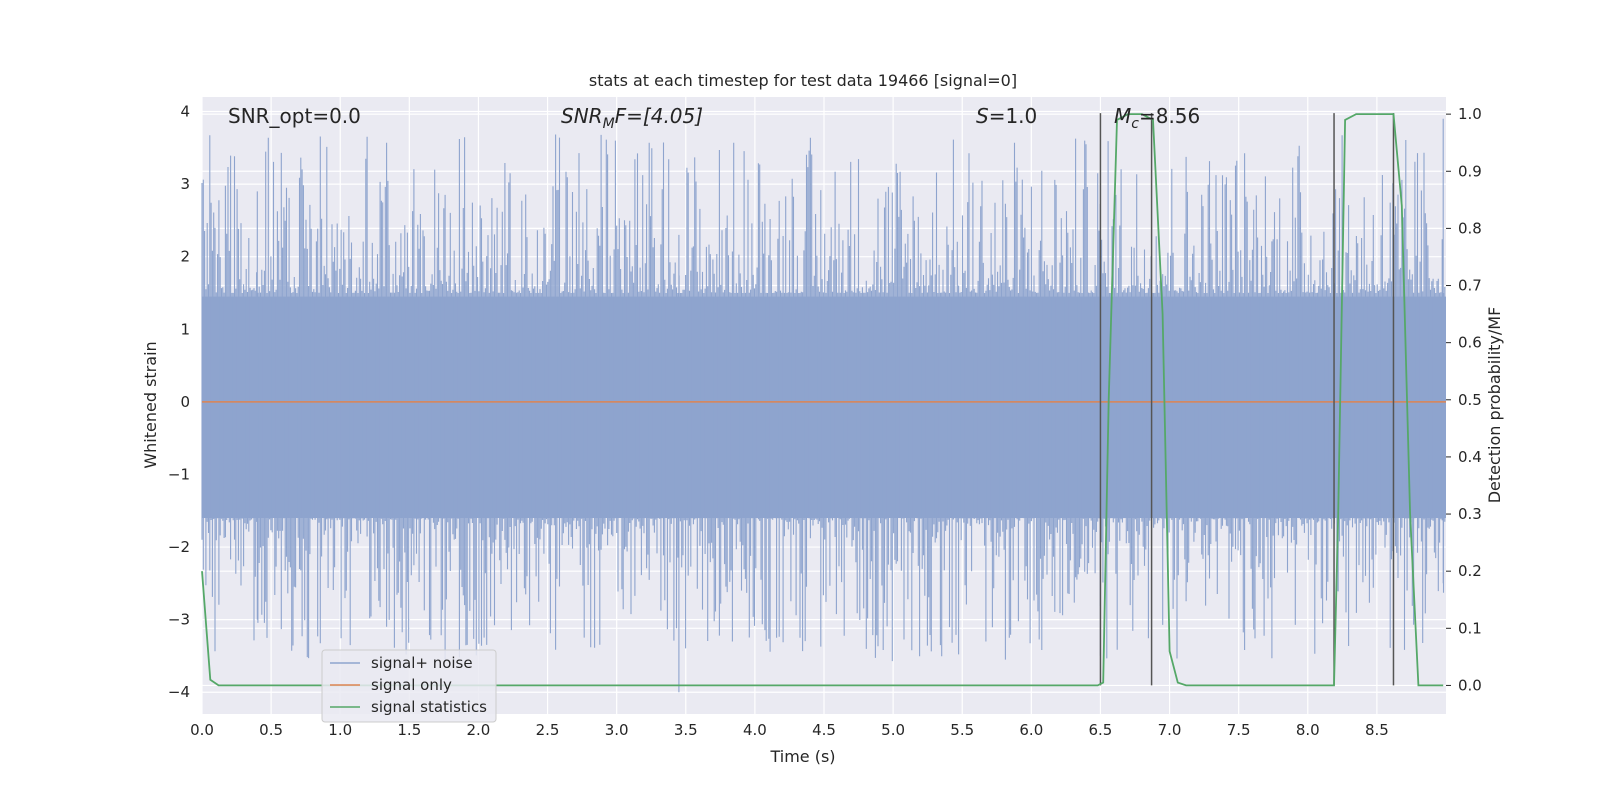 The height and width of the screenshot is (804, 1600). I want to click on legend-box, so click(409, 686).